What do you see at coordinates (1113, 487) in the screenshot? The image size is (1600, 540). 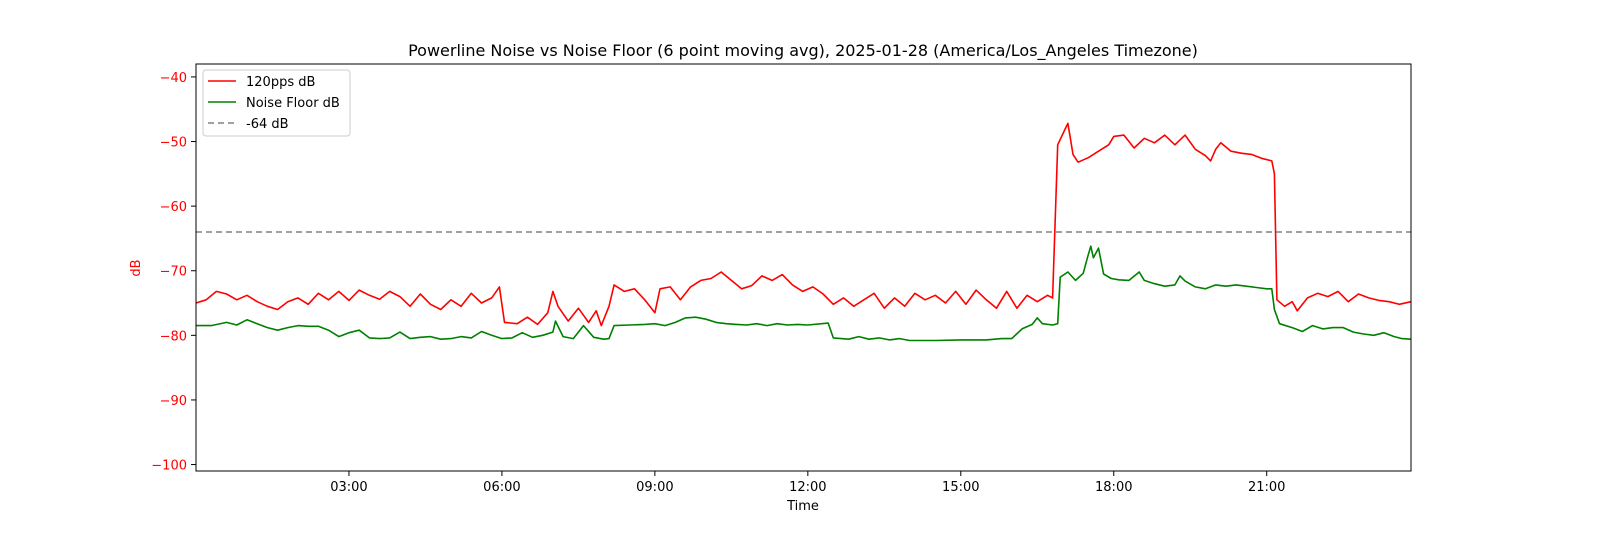 I see `x-tick-label: 18:00` at bounding box center [1113, 487].